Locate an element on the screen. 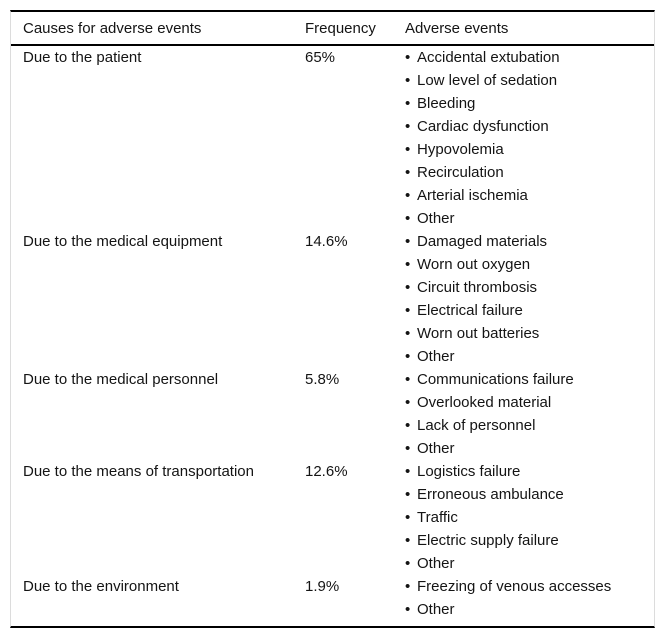 This screenshot has height=637, width=666. list-item: • Traffic is located at coordinates (529, 517).